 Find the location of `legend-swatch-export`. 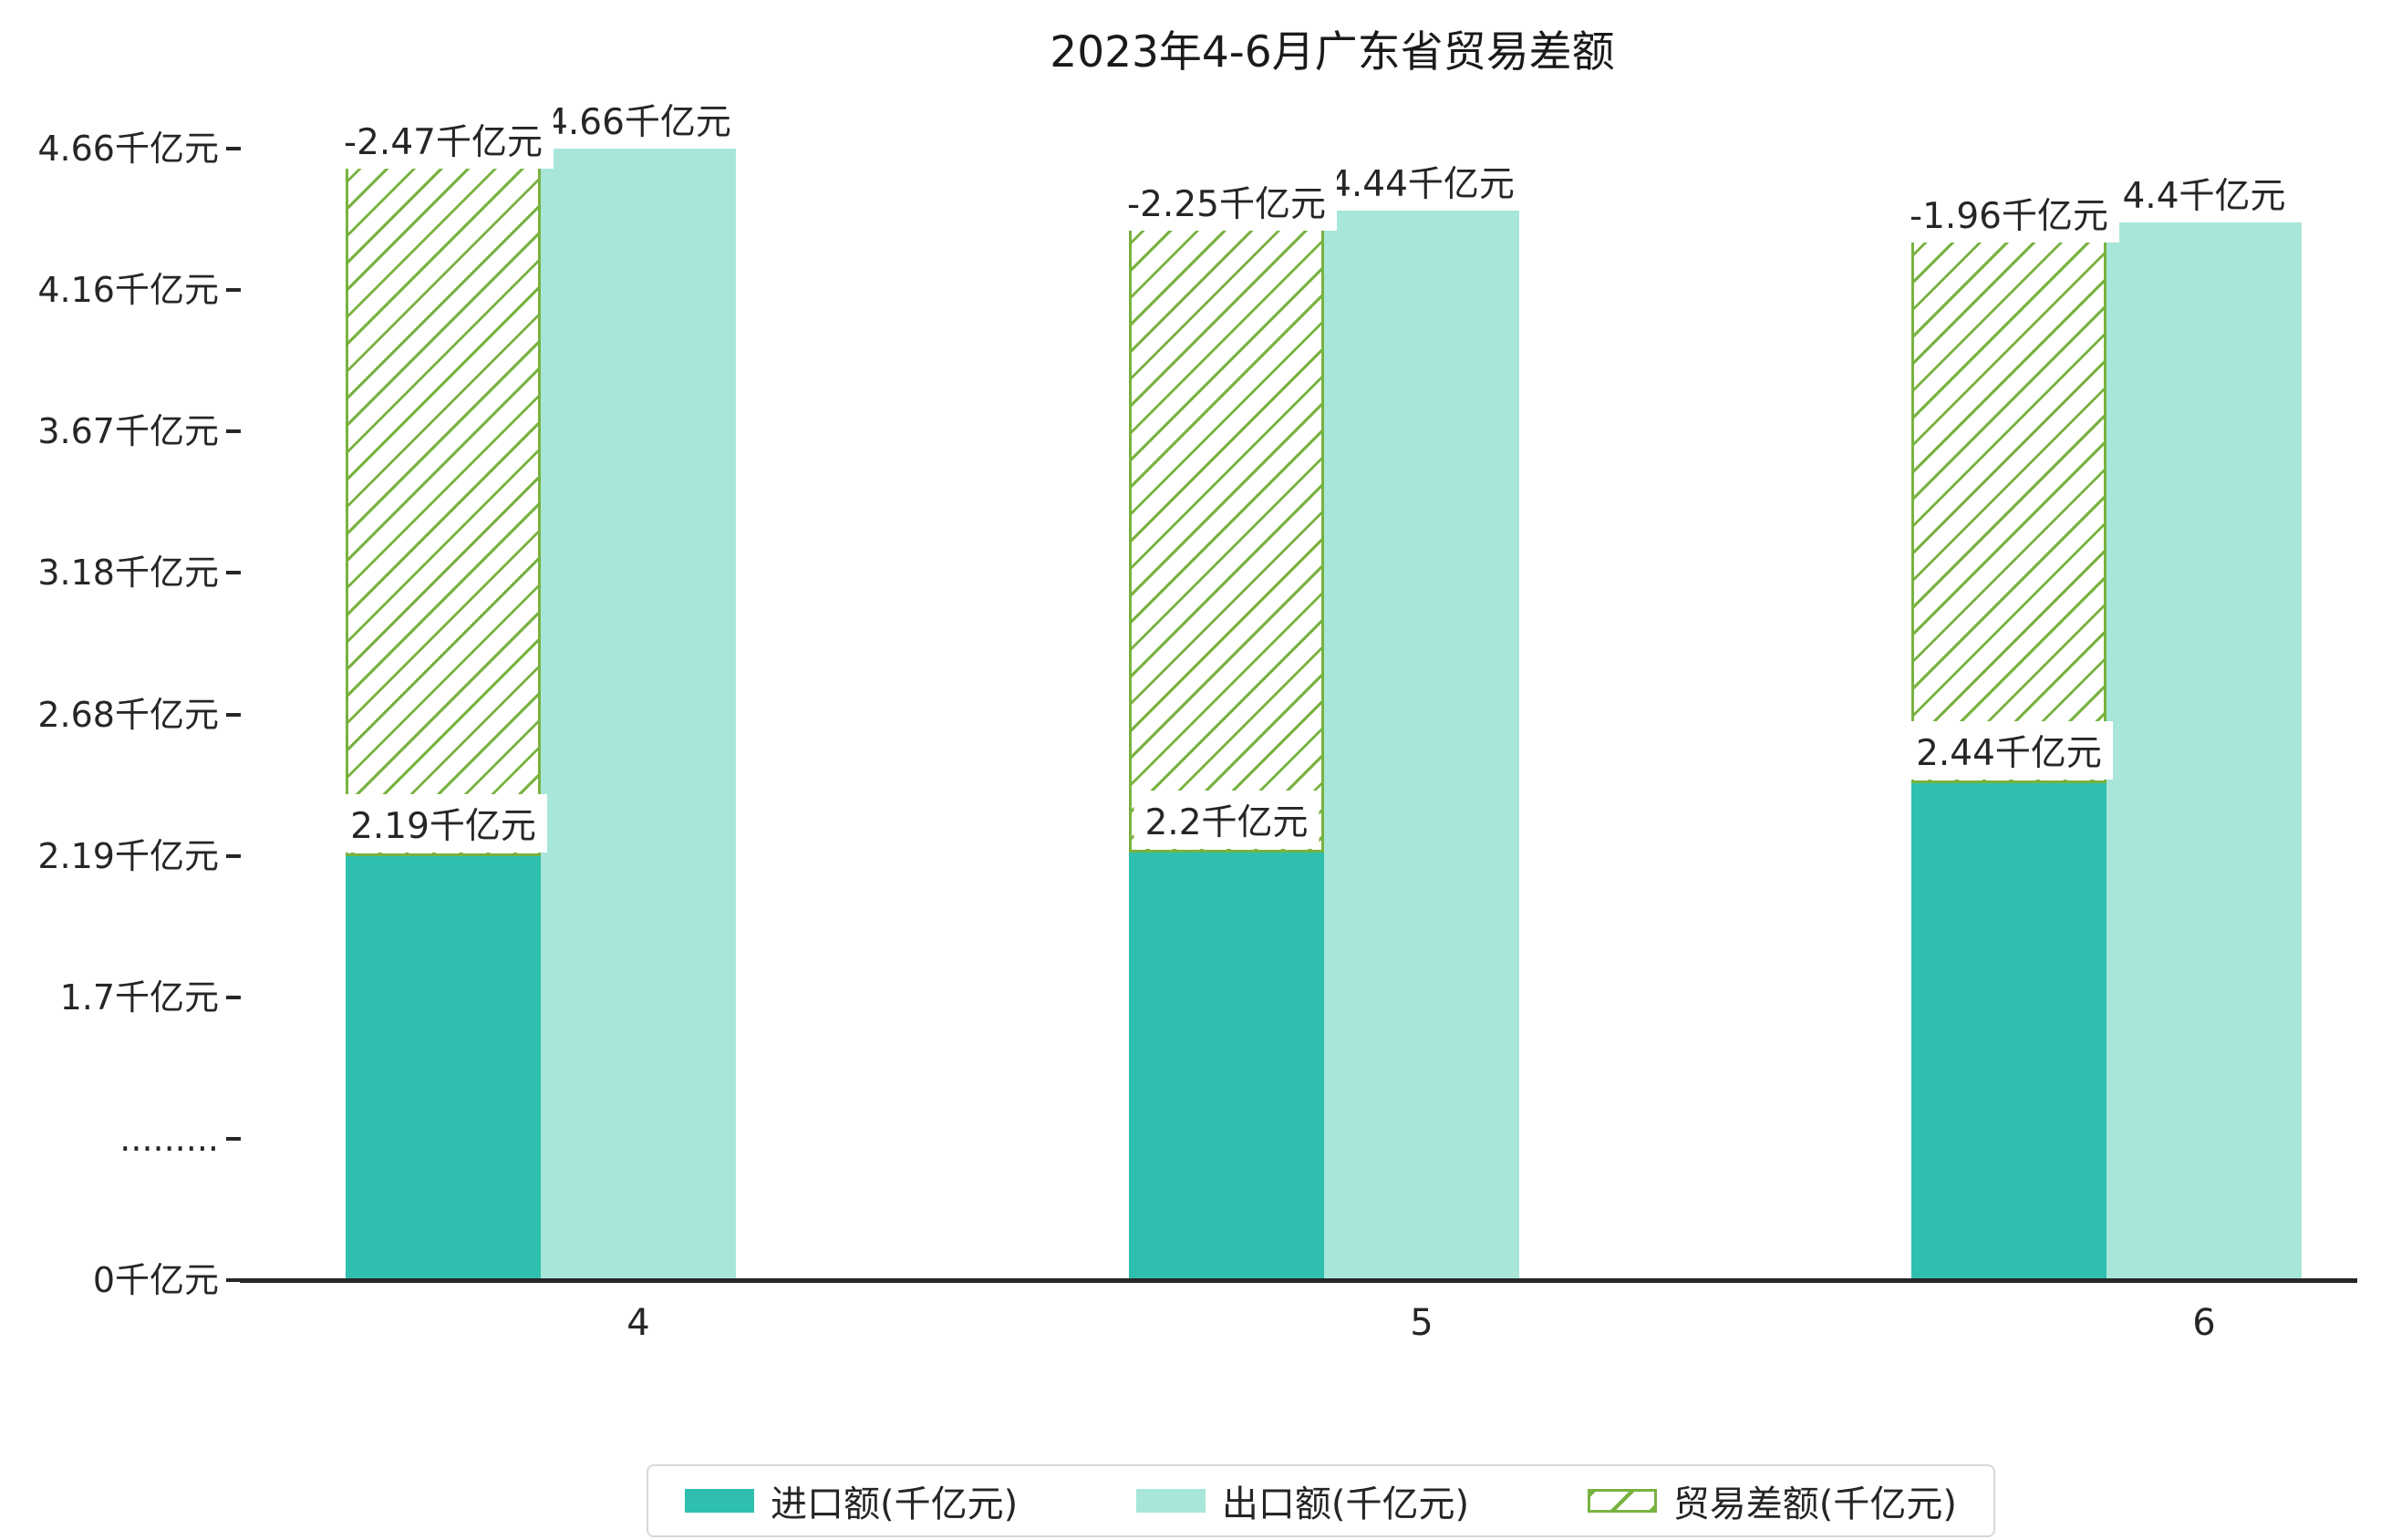

legend-swatch-export is located at coordinates (1170, 1501).